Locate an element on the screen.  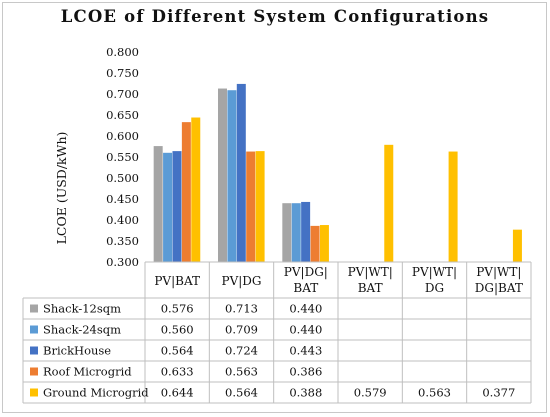
legend-entry: Roof Microgrid is located at coordinates (87, 372).